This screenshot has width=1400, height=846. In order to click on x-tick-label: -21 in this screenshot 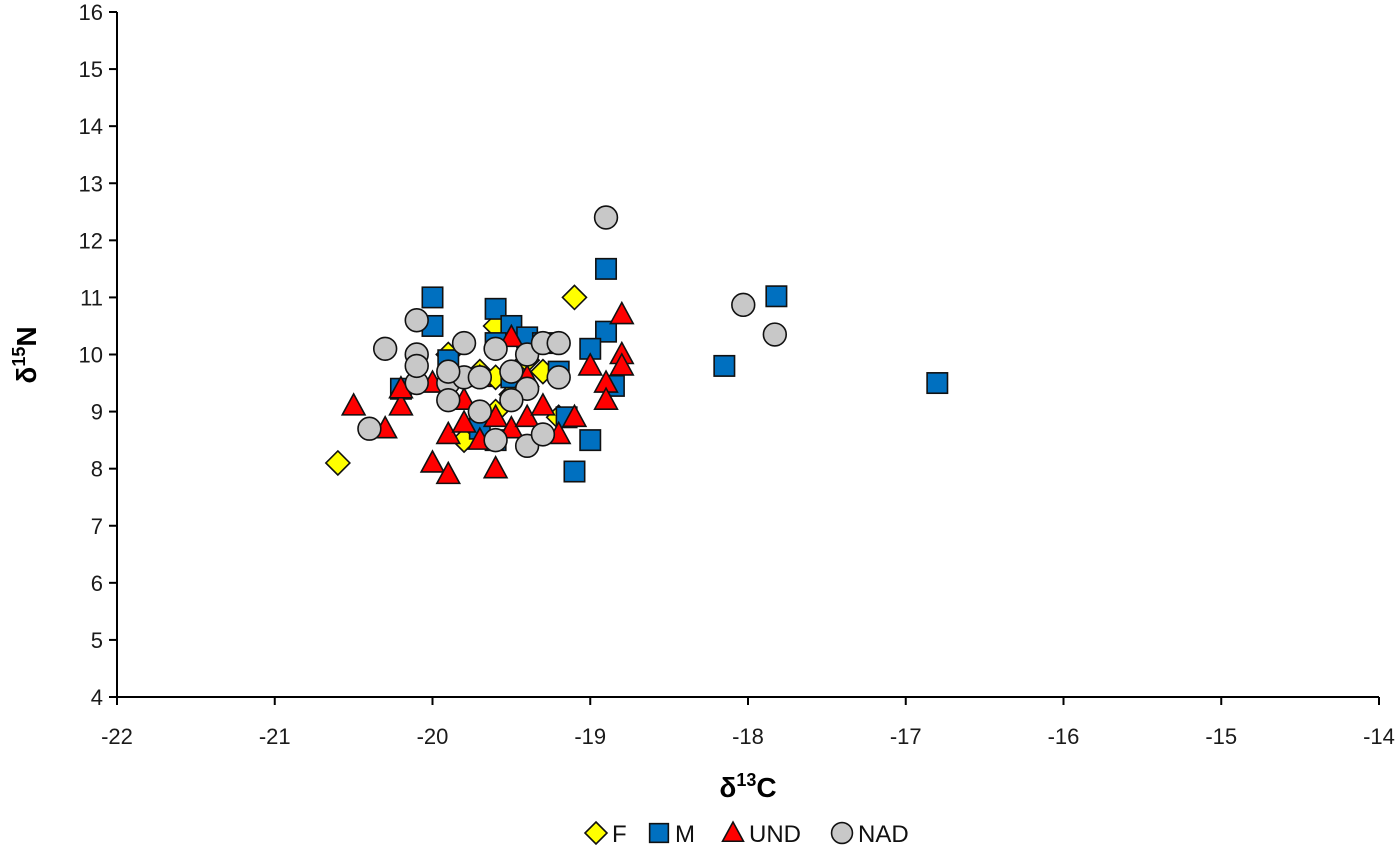, I will do `click(275, 736)`.